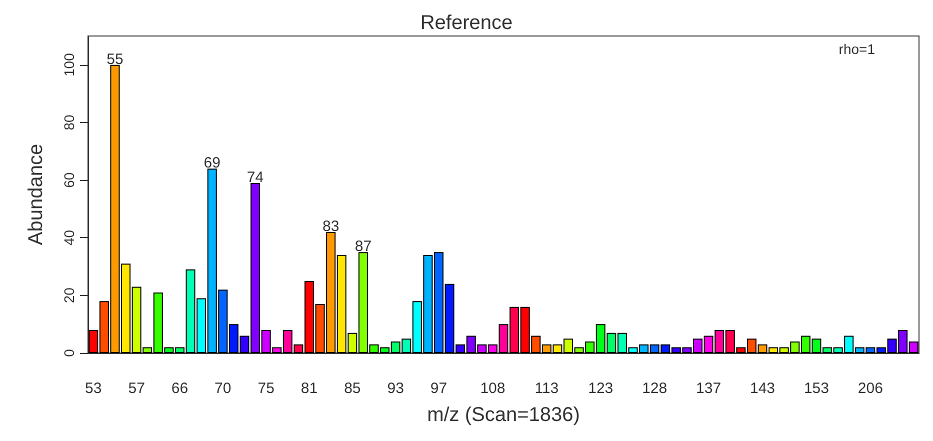 This screenshot has height=441, width=933. Describe the element at coordinates (69, 352) in the screenshot. I see `y-tick-label: 0` at that location.